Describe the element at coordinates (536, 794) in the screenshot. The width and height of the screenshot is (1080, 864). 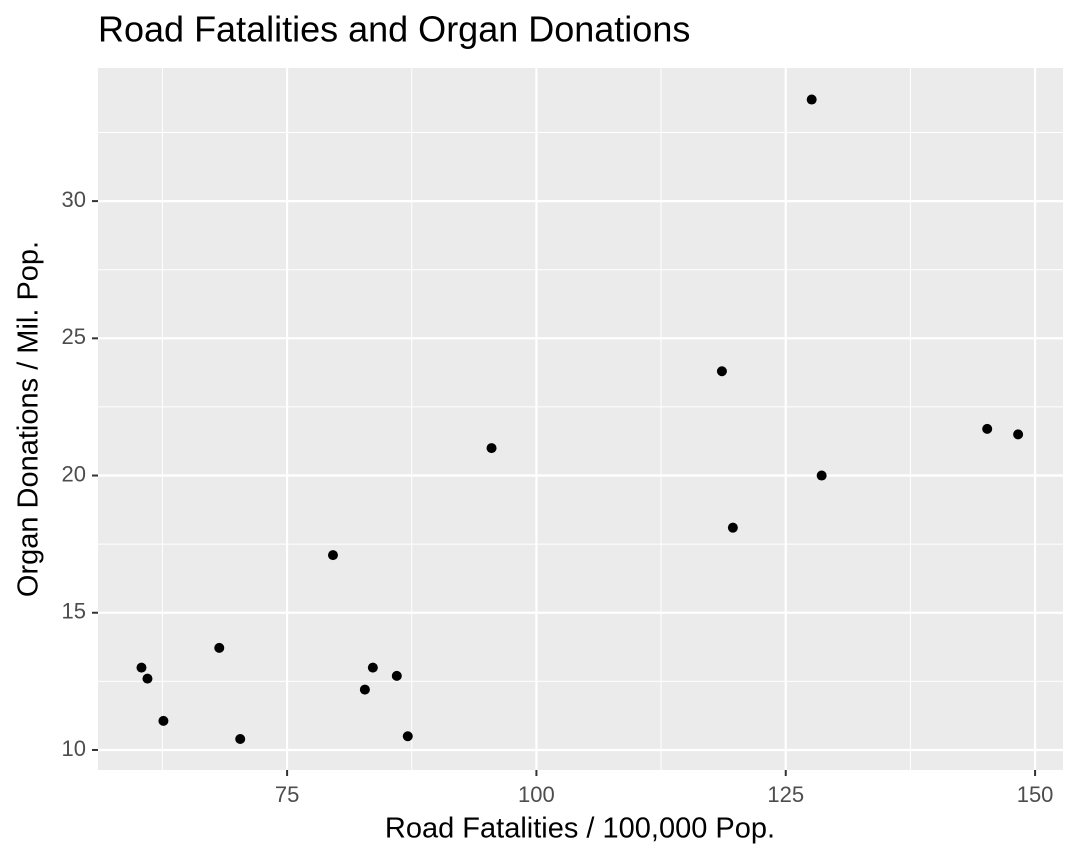
I see `x-tick-label: 100` at that location.